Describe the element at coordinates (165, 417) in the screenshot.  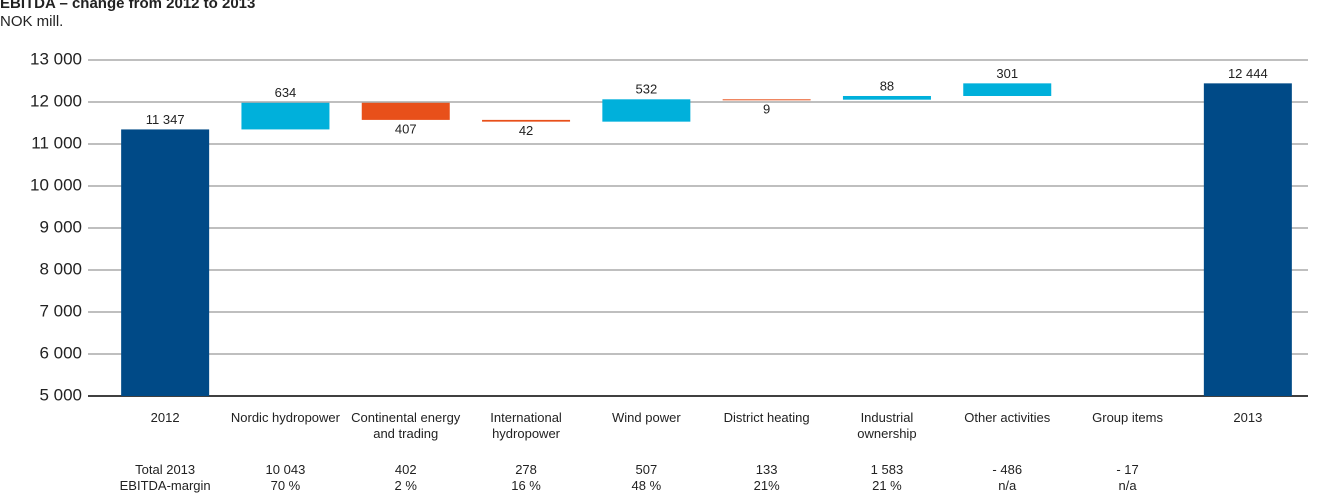
I see `x-tick-label: 2012` at that location.